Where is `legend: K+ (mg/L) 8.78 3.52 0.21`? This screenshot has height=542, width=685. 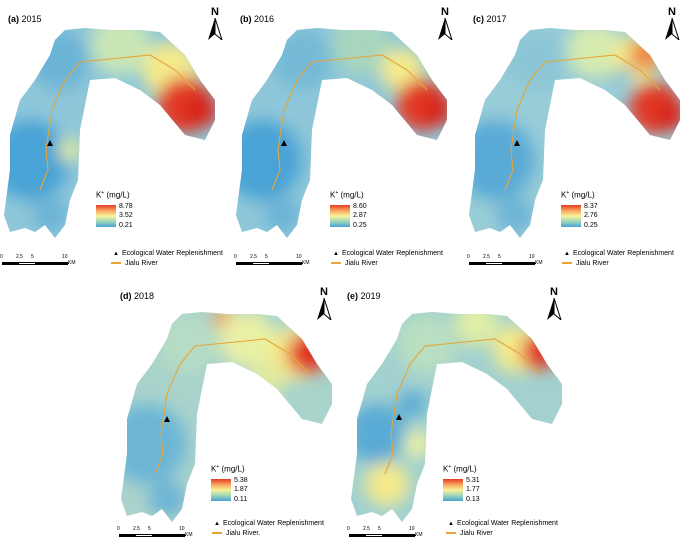 legend: K+ (mg/L) 8.78 3.52 0.21 is located at coordinates (114, 209).